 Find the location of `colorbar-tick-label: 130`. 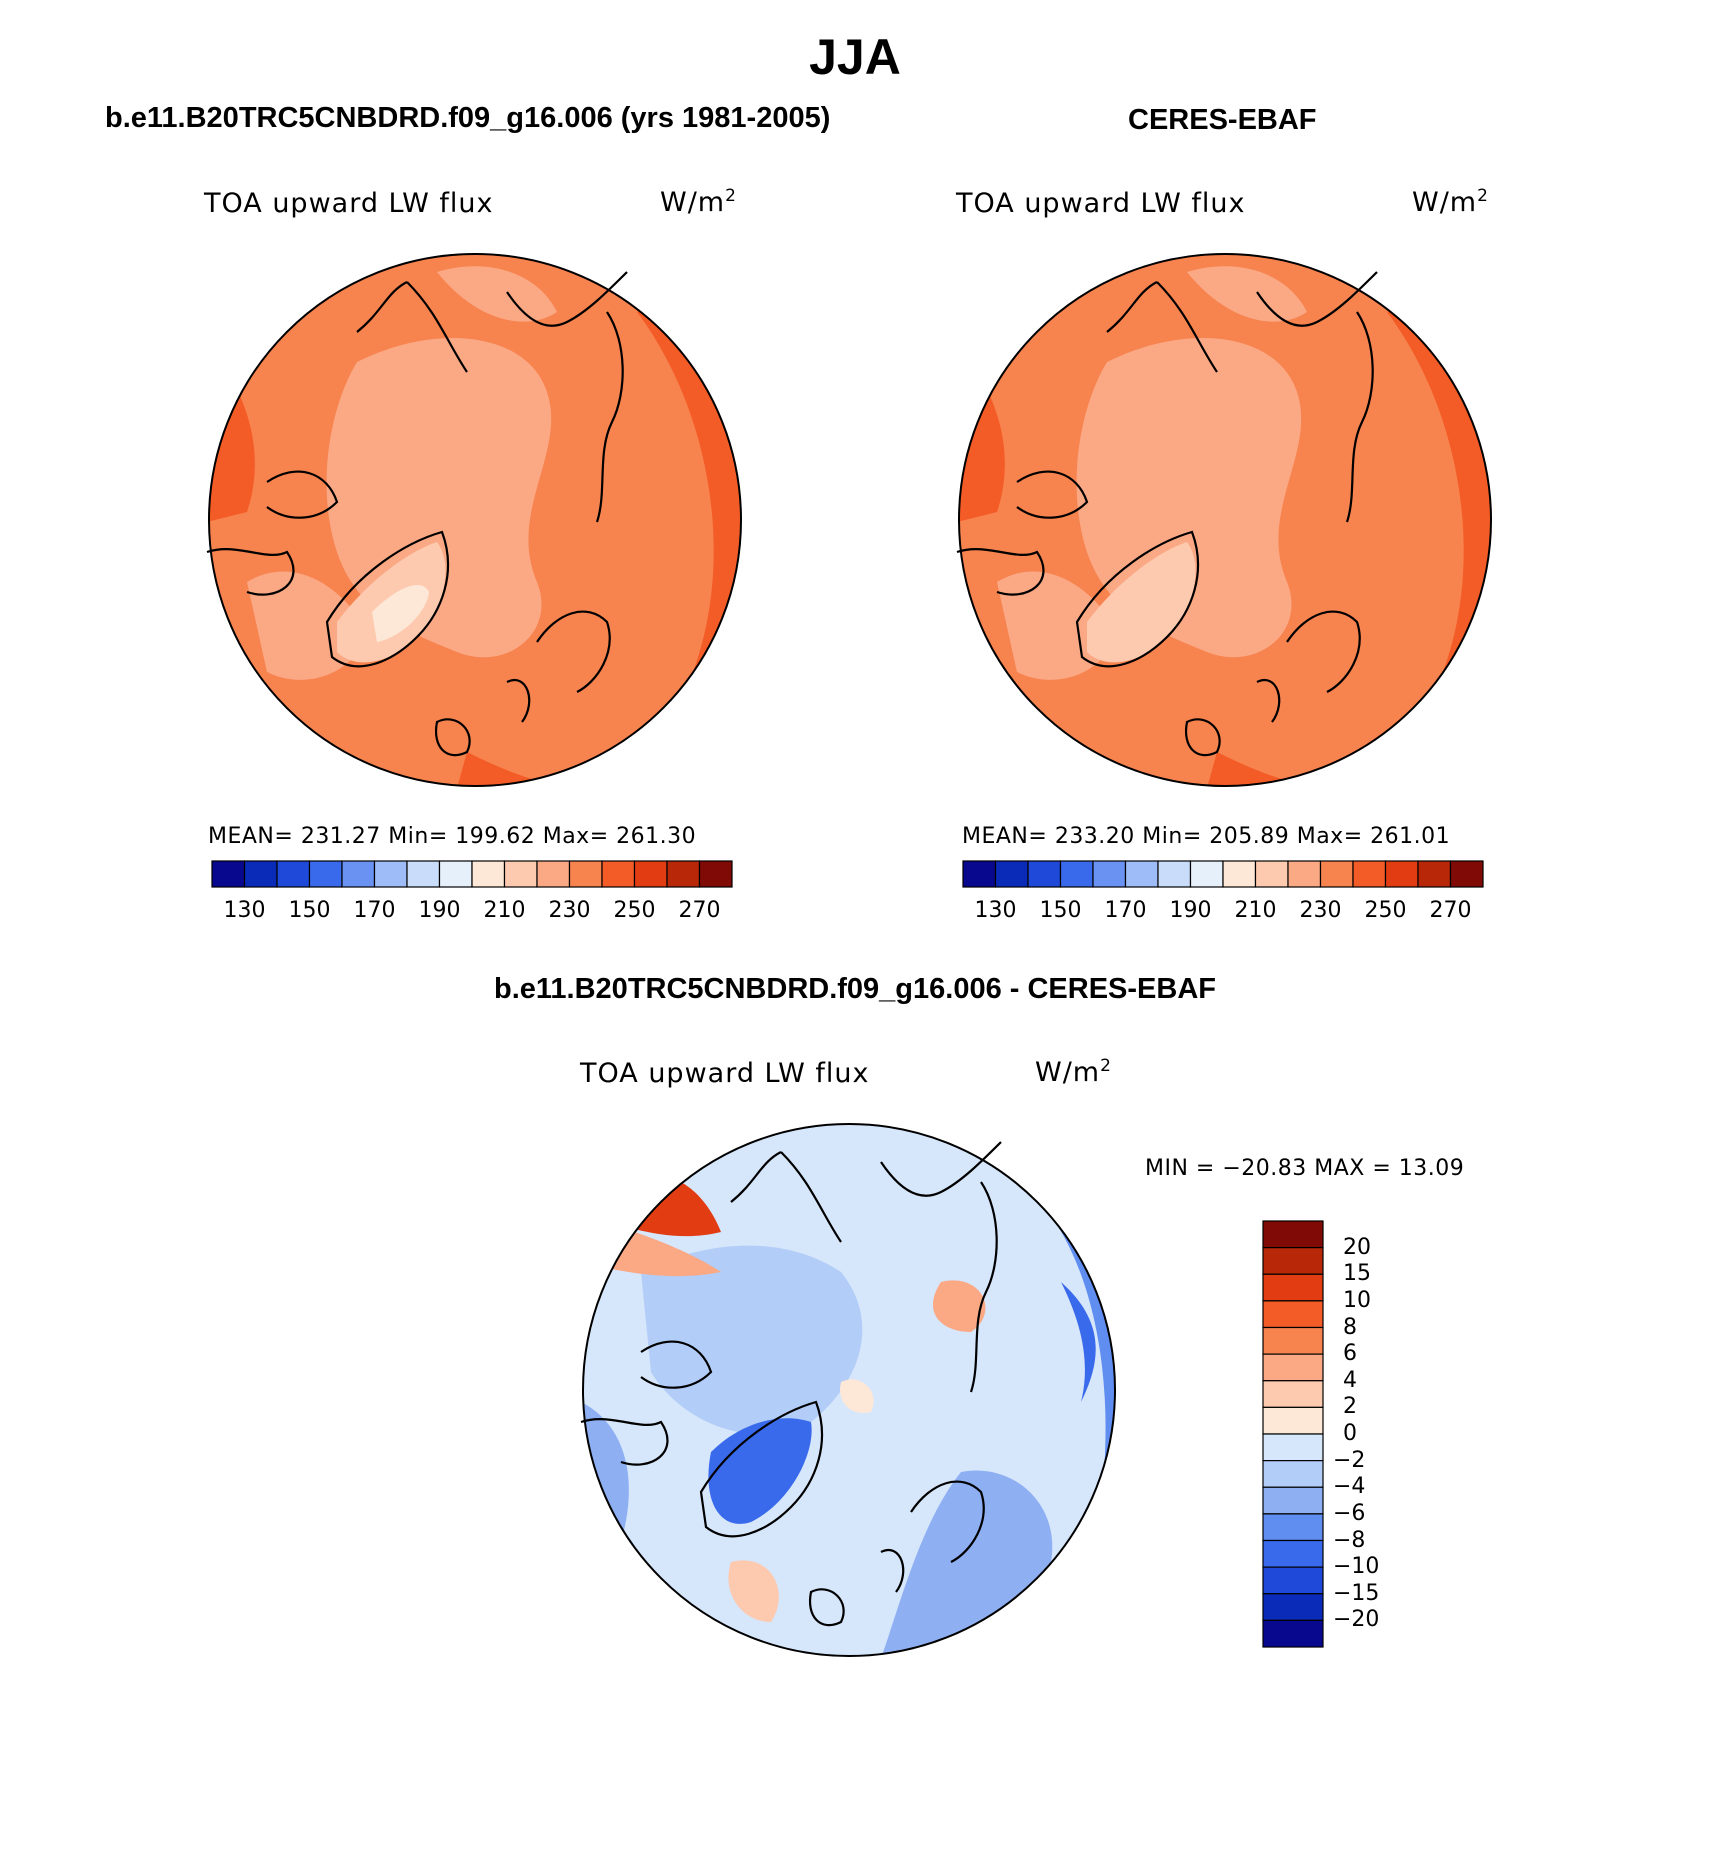

colorbar-tick-label: 130 is located at coordinates (995, 910).